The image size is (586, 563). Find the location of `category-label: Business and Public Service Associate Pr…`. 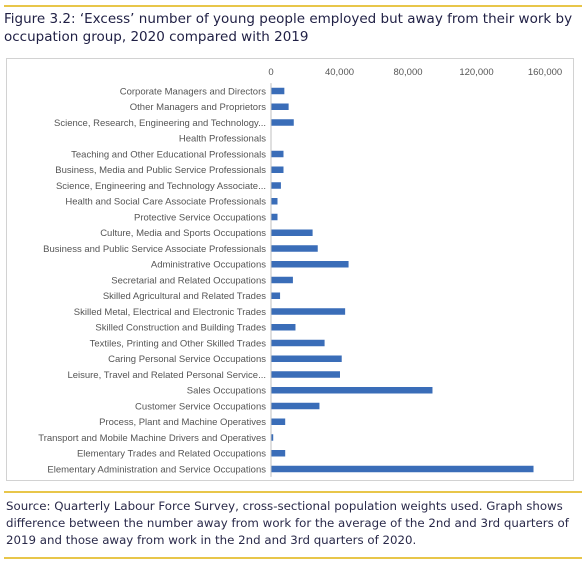

category-label: Business and Public Service Associate Pr… is located at coordinates (154, 249).